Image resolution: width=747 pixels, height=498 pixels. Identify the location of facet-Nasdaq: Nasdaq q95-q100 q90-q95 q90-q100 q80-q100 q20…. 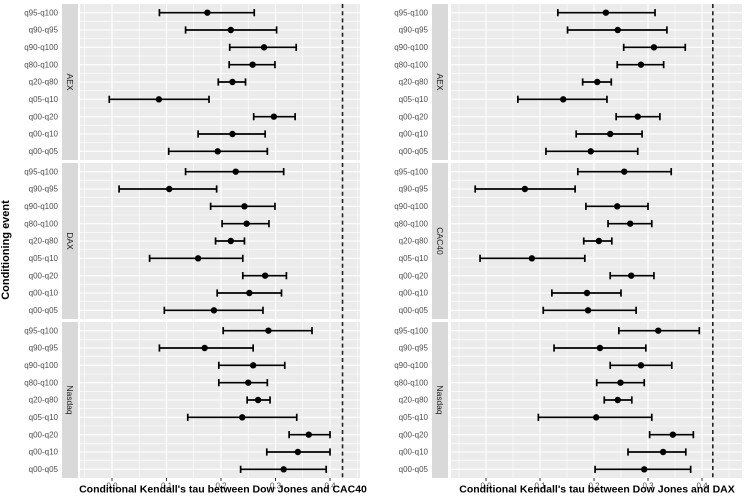
(568, 400).